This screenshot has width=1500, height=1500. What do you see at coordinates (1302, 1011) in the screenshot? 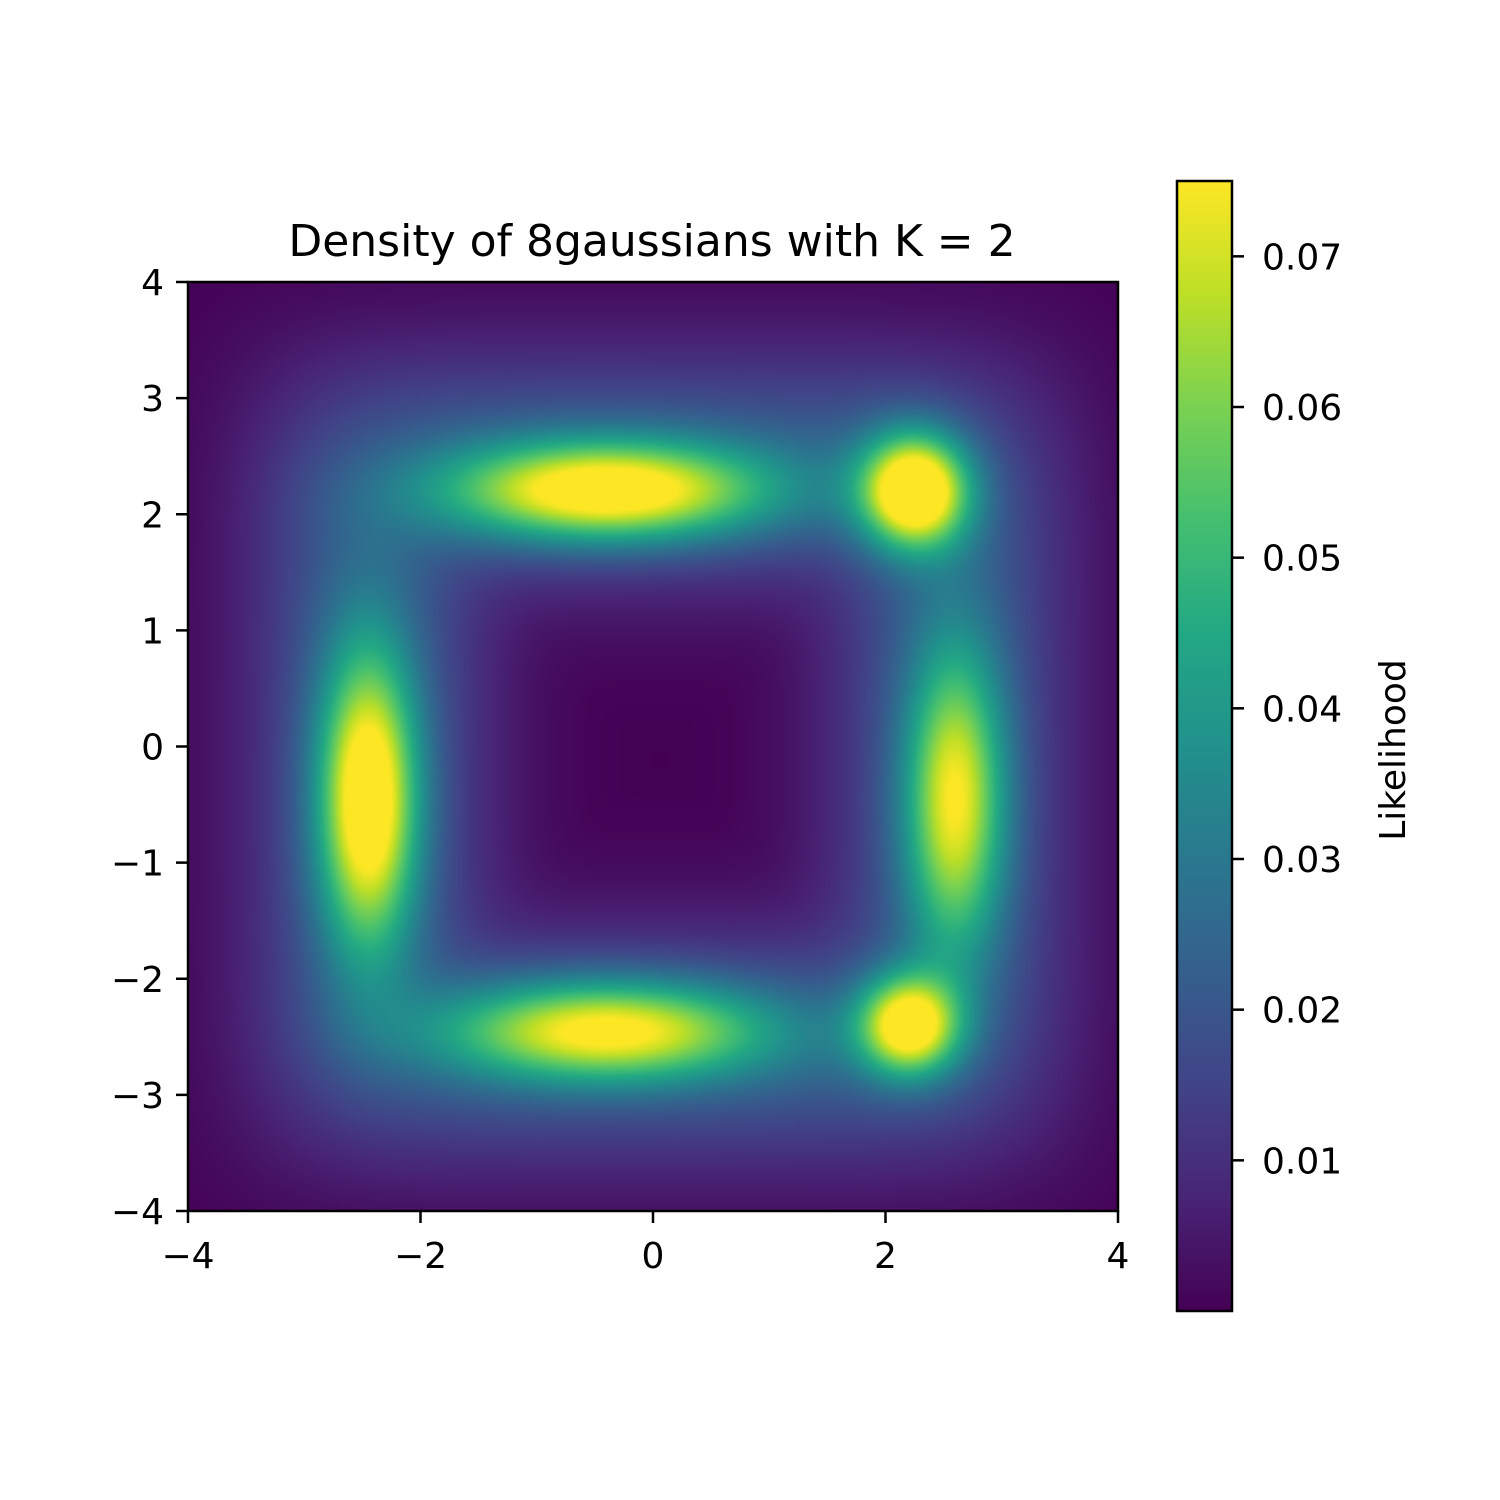
I see `colorbar-tick-label: 0.02` at bounding box center [1302, 1011].